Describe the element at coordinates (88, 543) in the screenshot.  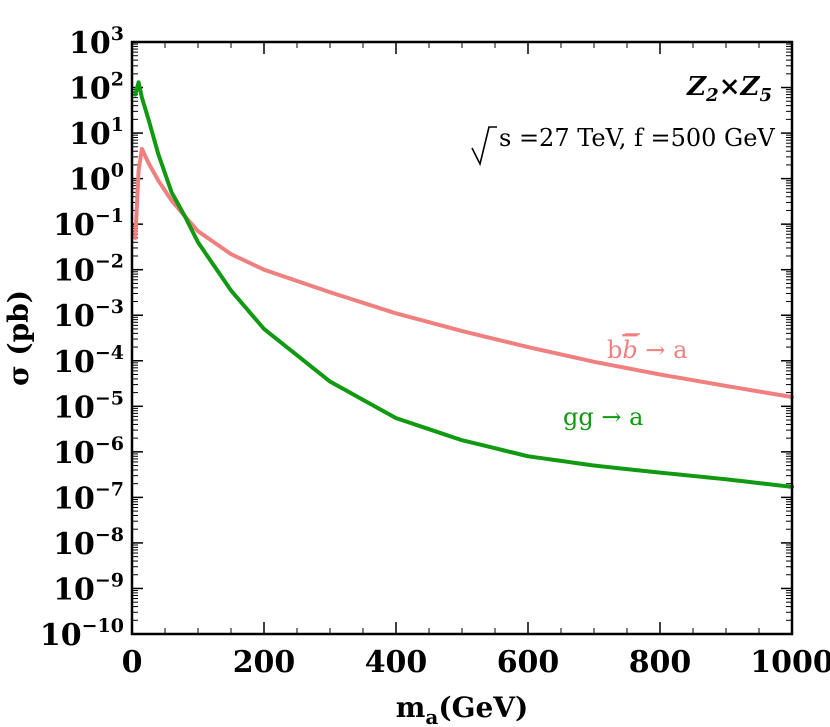
I see `y-tick-label: 10⁻⁸` at that location.